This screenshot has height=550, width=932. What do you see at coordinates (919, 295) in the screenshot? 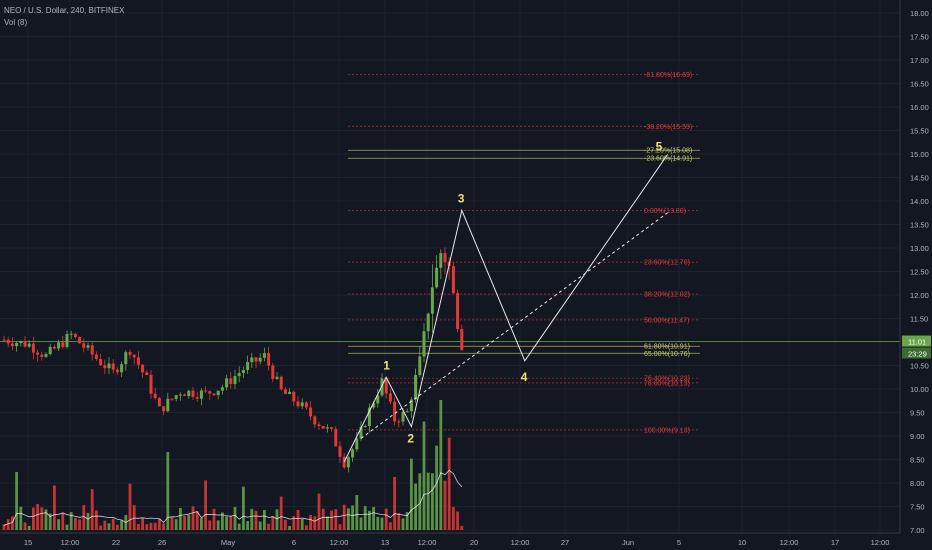
I see `price-tick-label: 12.00` at bounding box center [919, 295].